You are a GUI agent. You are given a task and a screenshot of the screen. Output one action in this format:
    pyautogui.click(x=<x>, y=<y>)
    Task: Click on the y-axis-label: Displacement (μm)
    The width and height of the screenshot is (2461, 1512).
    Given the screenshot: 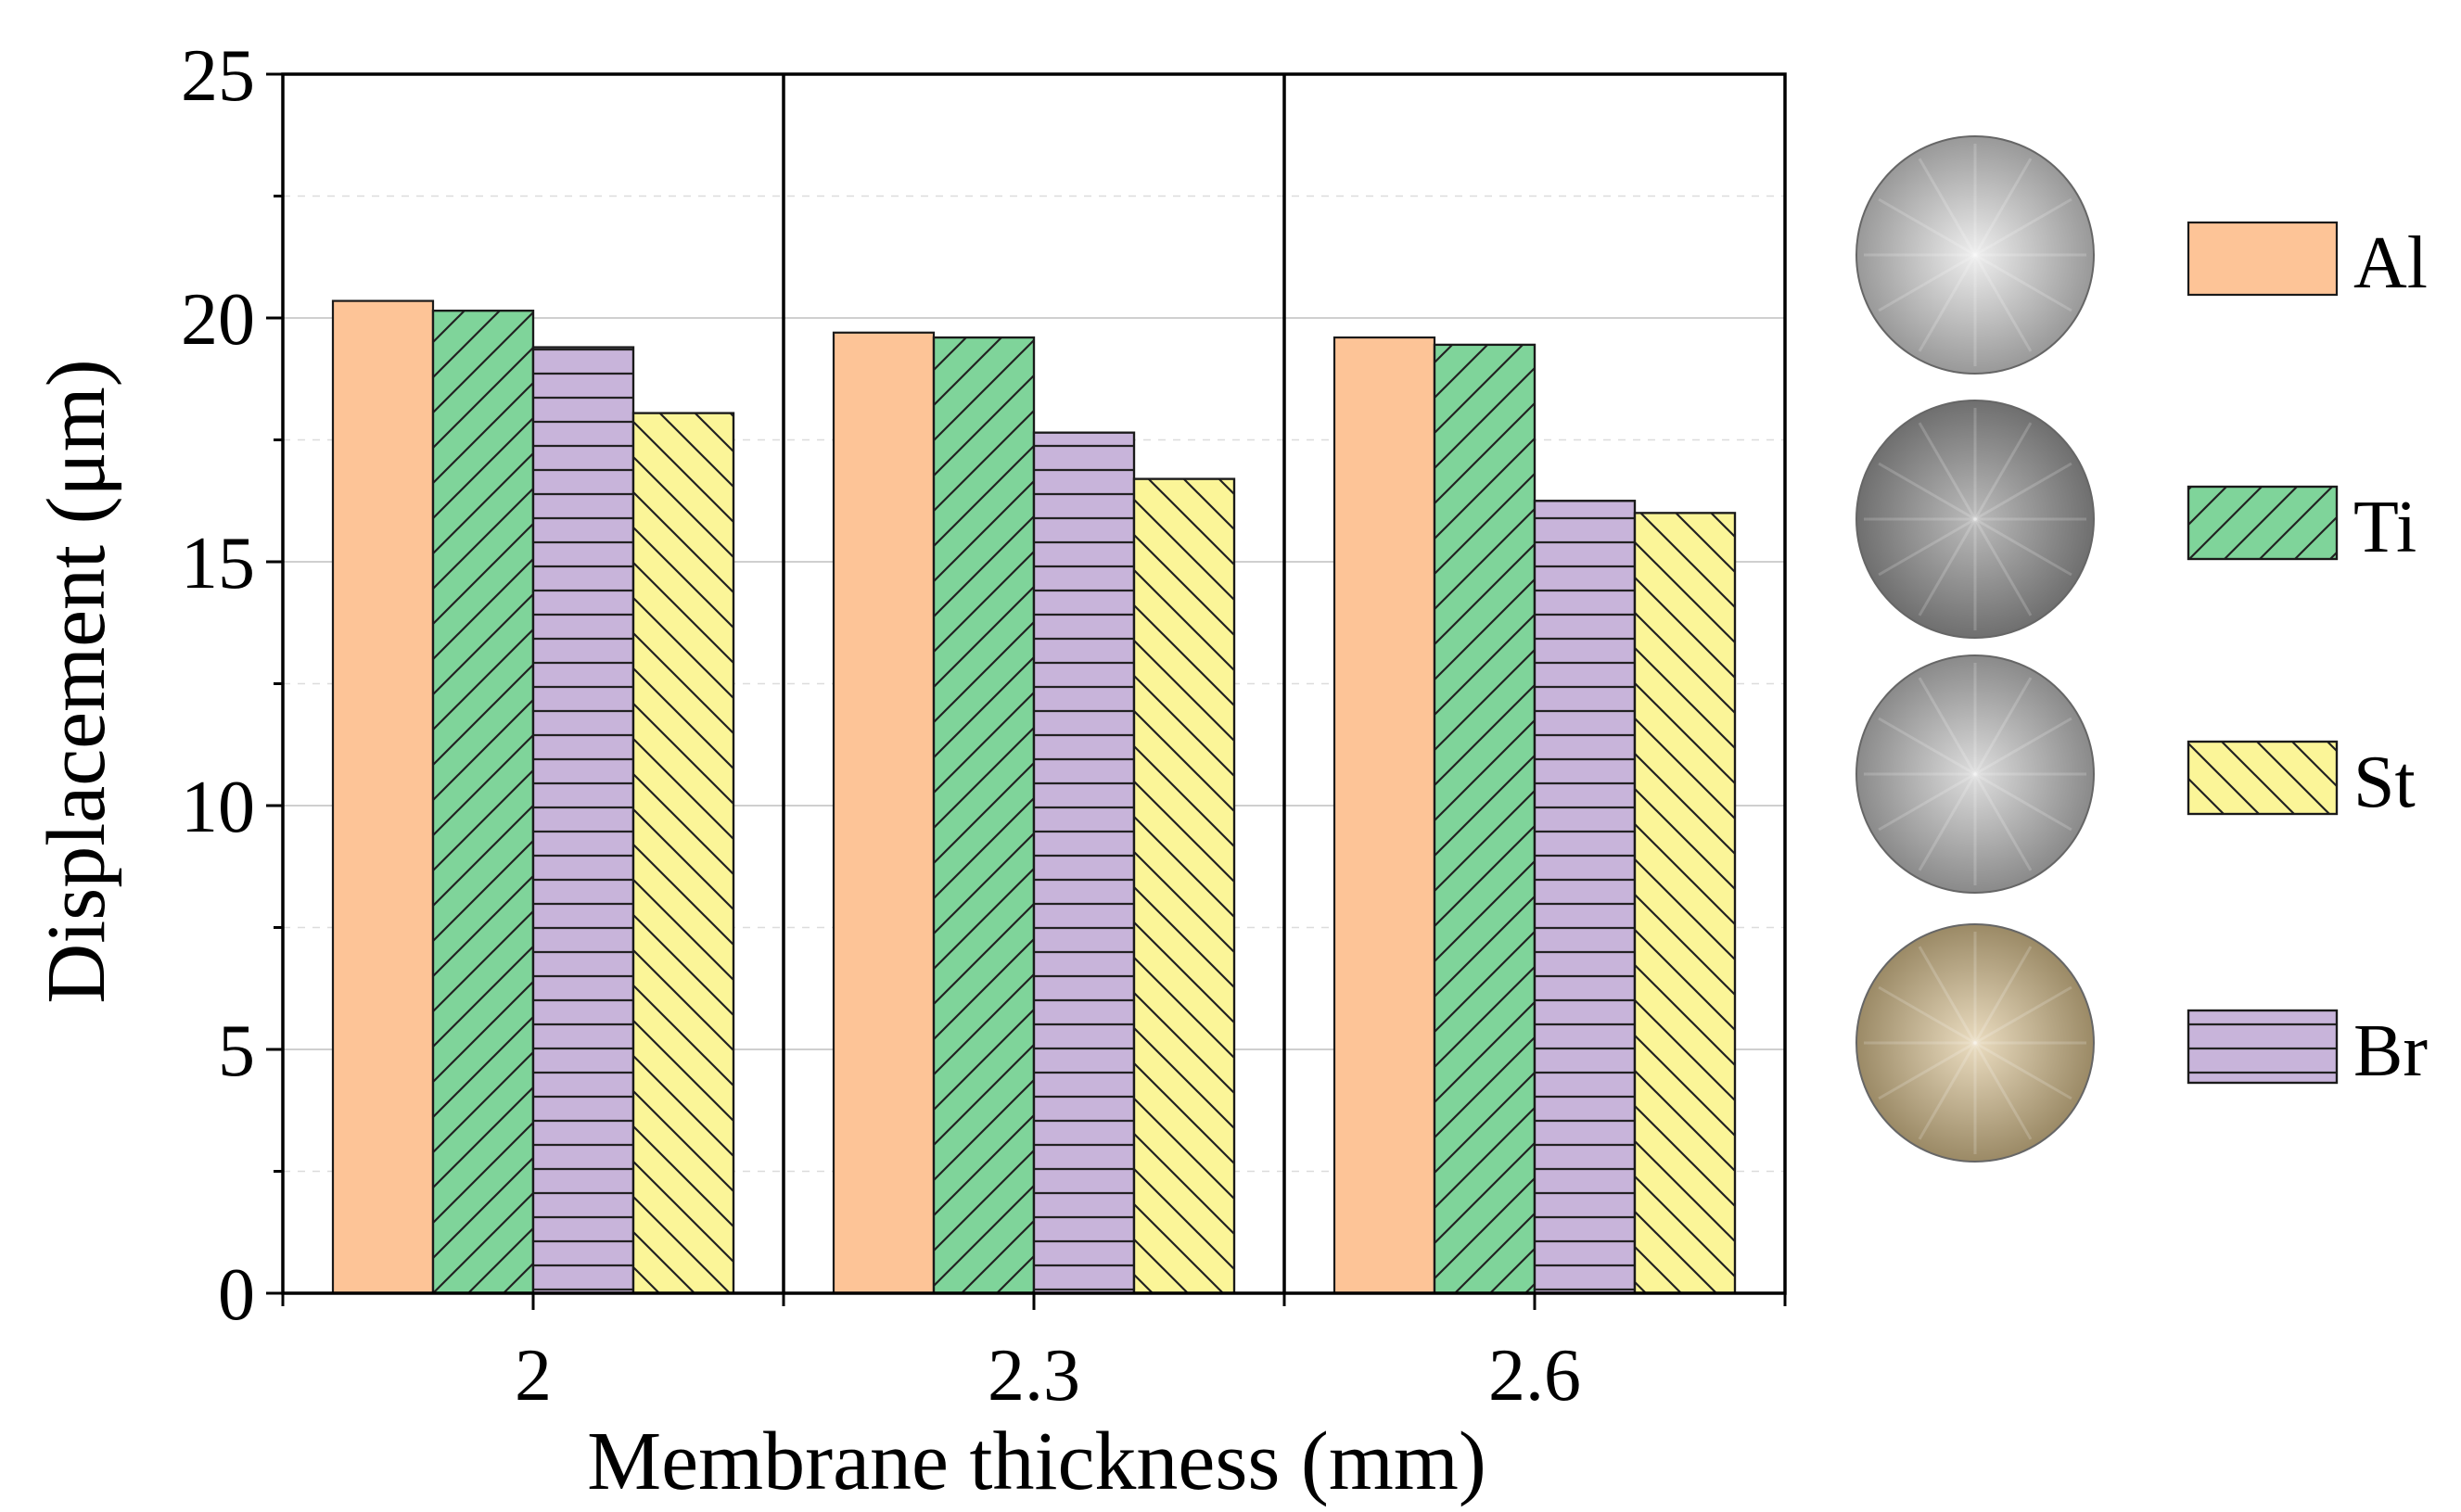 What is the action you would take?
    pyautogui.click(x=76, y=681)
    